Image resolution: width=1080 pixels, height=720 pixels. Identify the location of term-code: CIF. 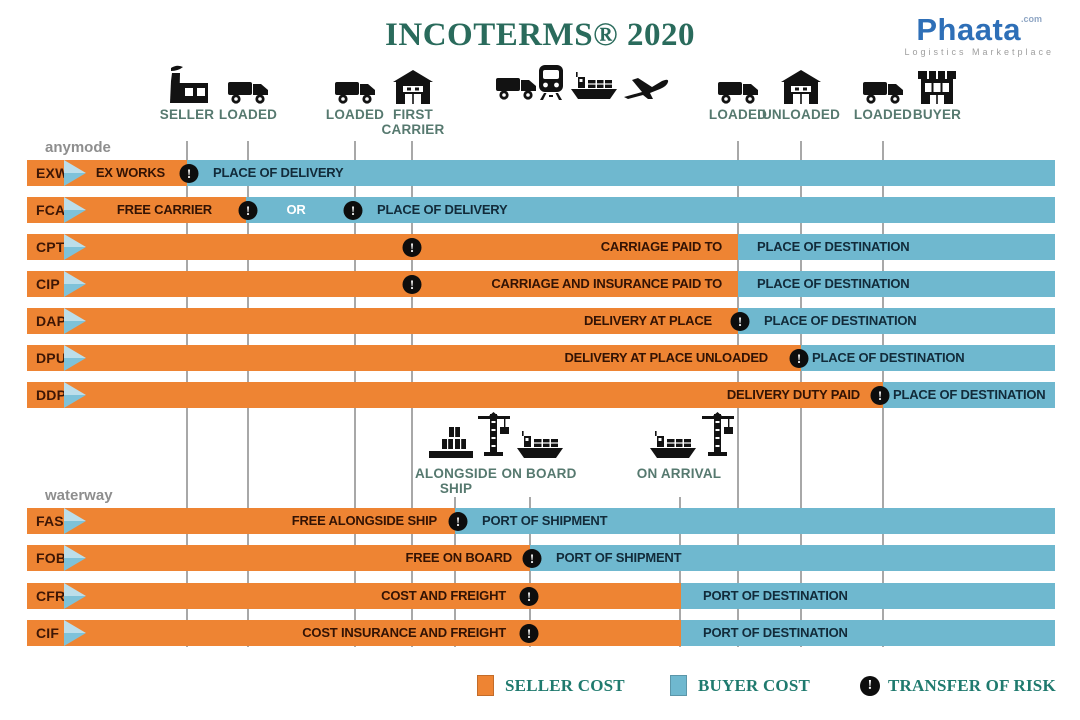
(48, 633).